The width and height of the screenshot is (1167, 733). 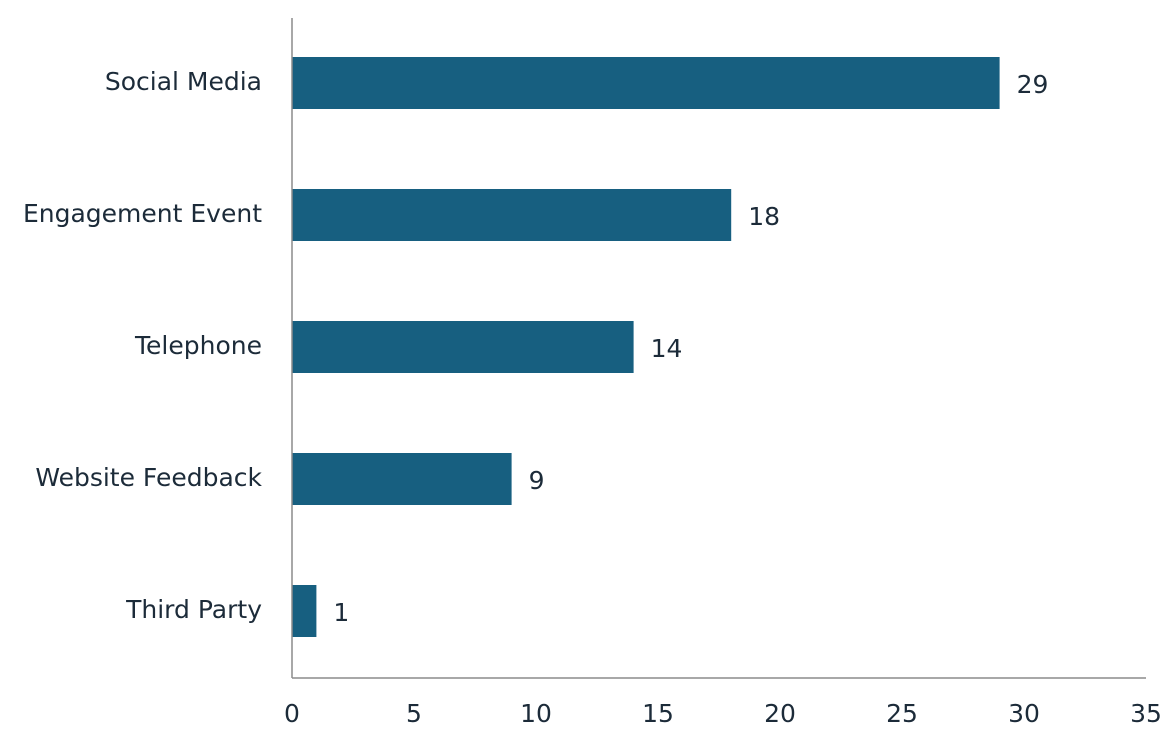 What do you see at coordinates (142, 213) in the screenshot?
I see `category-label-engagement-event: Engagement Event` at bounding box center [142, 213].